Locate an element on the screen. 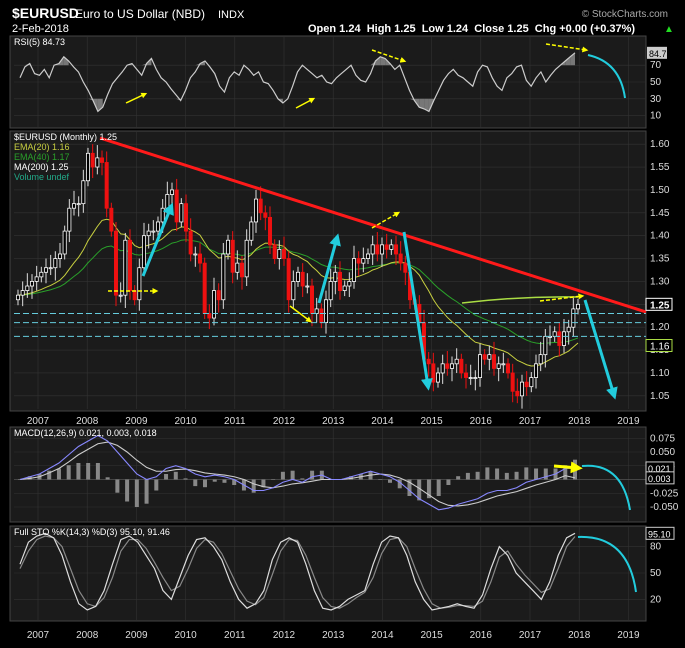  price-tick-label: 1.55 is located at coordinates (660, 167).